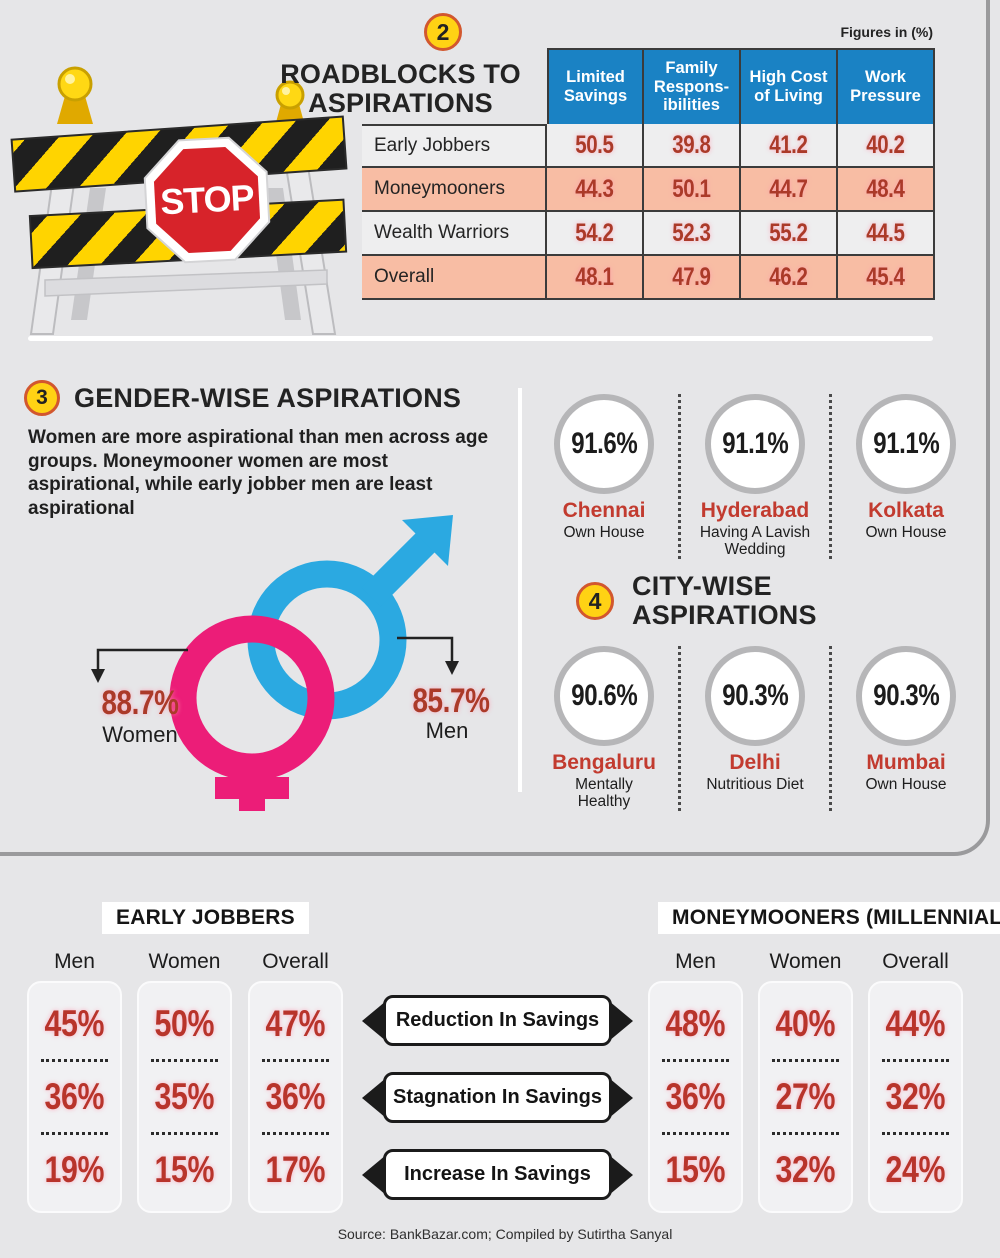 The width and height of the screenshot is (1000, 1258). What do you see at coordinates (755, 784) in the screenshot?
I see `city-aspiration: Nutritious Diet` at bounding box center [755, 784].